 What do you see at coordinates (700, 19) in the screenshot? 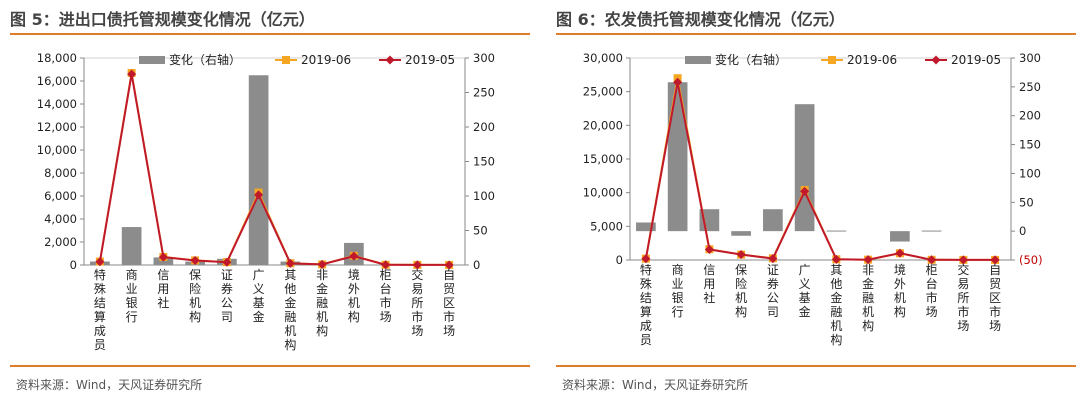
I see `chart-title: 图 6：农发债托管规模变化情况（亿元）` at bounding box center [700, 19].